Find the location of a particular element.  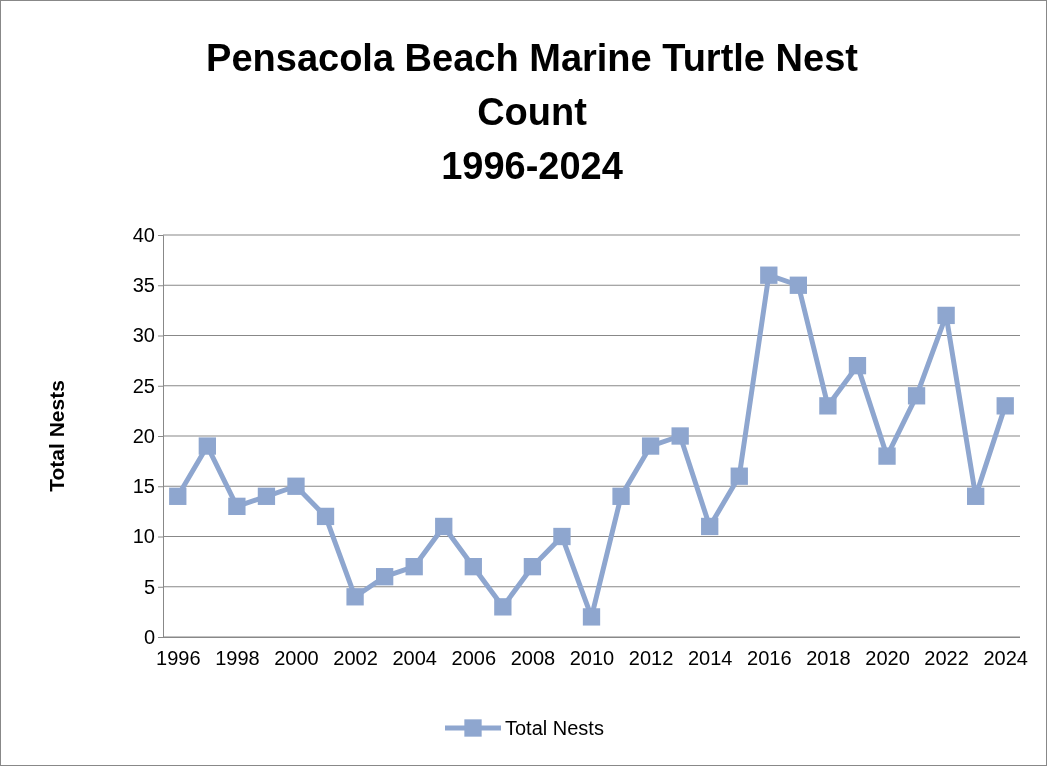

x-tick-label: 2022 is located at coordinates (946, 658).